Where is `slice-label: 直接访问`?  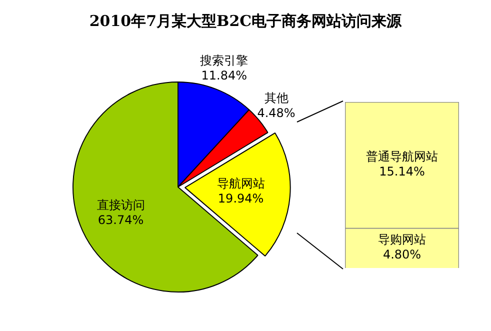 slice-label: 直接访问 is located at coordinates (120, 205).